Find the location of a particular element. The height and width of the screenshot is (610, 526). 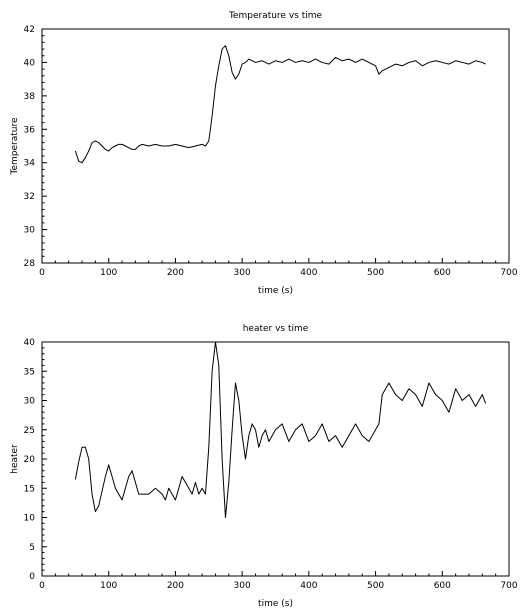

heater-x-tick-label: 0 is located at coordinates (42, 586).